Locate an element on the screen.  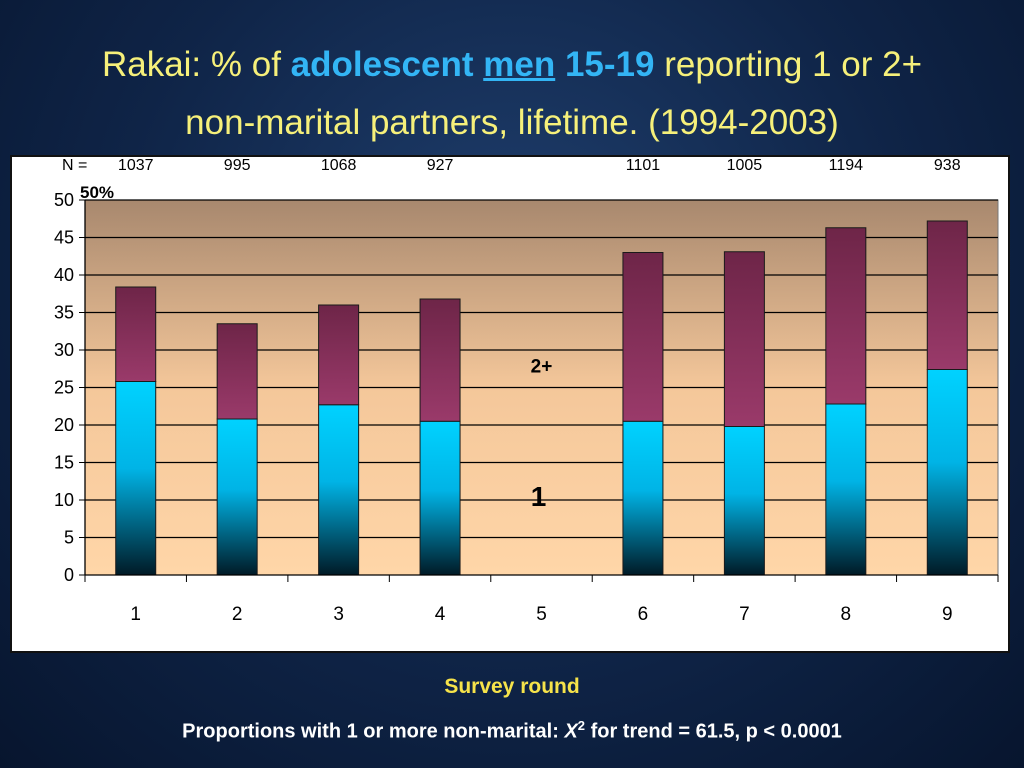
y-tick-label: 0 is located at coordinates (69, 575).